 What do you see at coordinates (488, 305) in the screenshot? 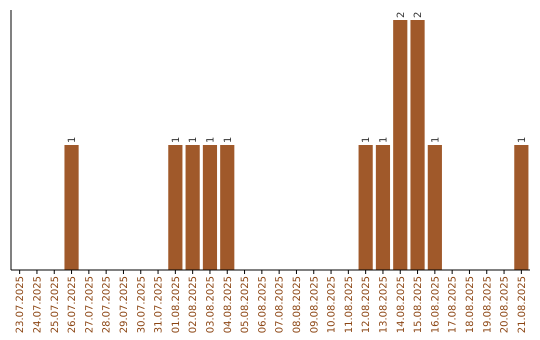
I see `x-tick-label: 19.08.2025` at bounding box center [488, 305].